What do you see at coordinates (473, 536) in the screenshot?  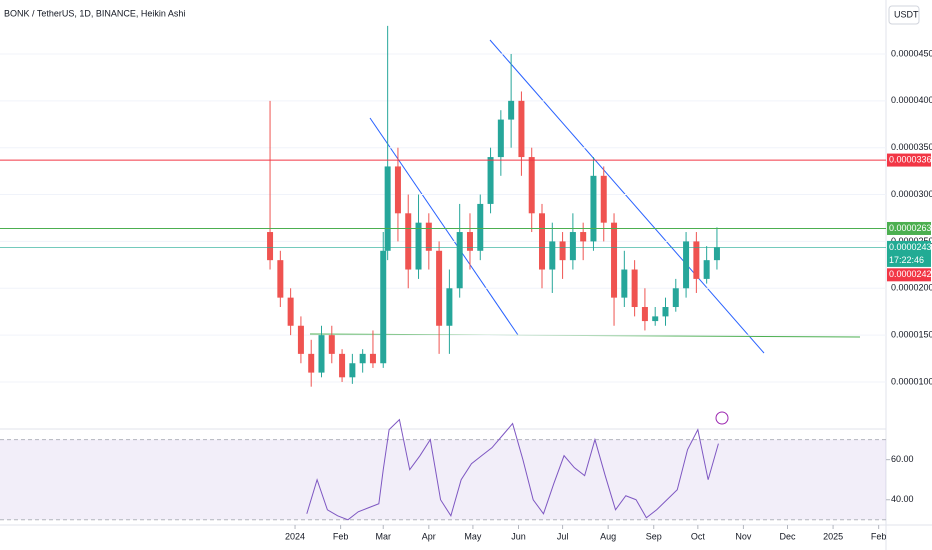 I see `x-tick-label: May` at bounding box center [473, 536].